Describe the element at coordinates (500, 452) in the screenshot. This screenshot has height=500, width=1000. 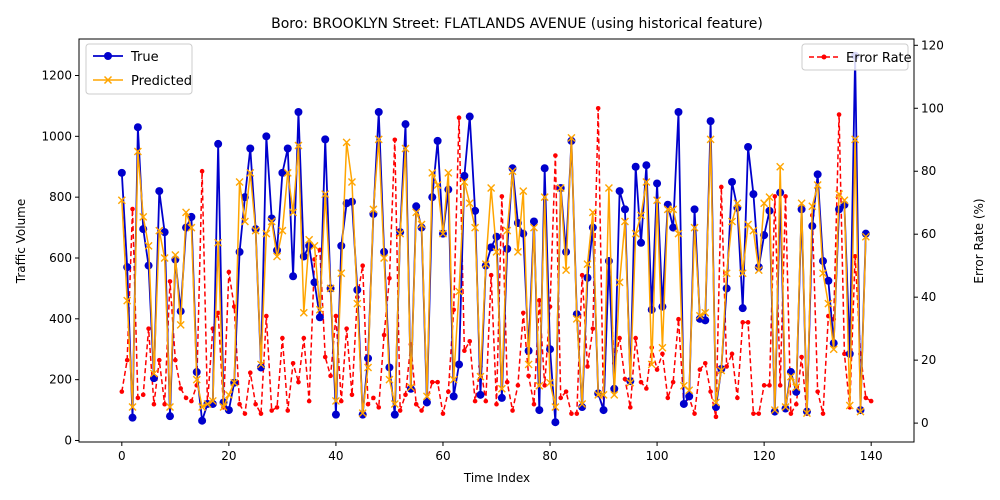
I see `x-axis: 0 20 40 60 80 100 120 140` at that location.